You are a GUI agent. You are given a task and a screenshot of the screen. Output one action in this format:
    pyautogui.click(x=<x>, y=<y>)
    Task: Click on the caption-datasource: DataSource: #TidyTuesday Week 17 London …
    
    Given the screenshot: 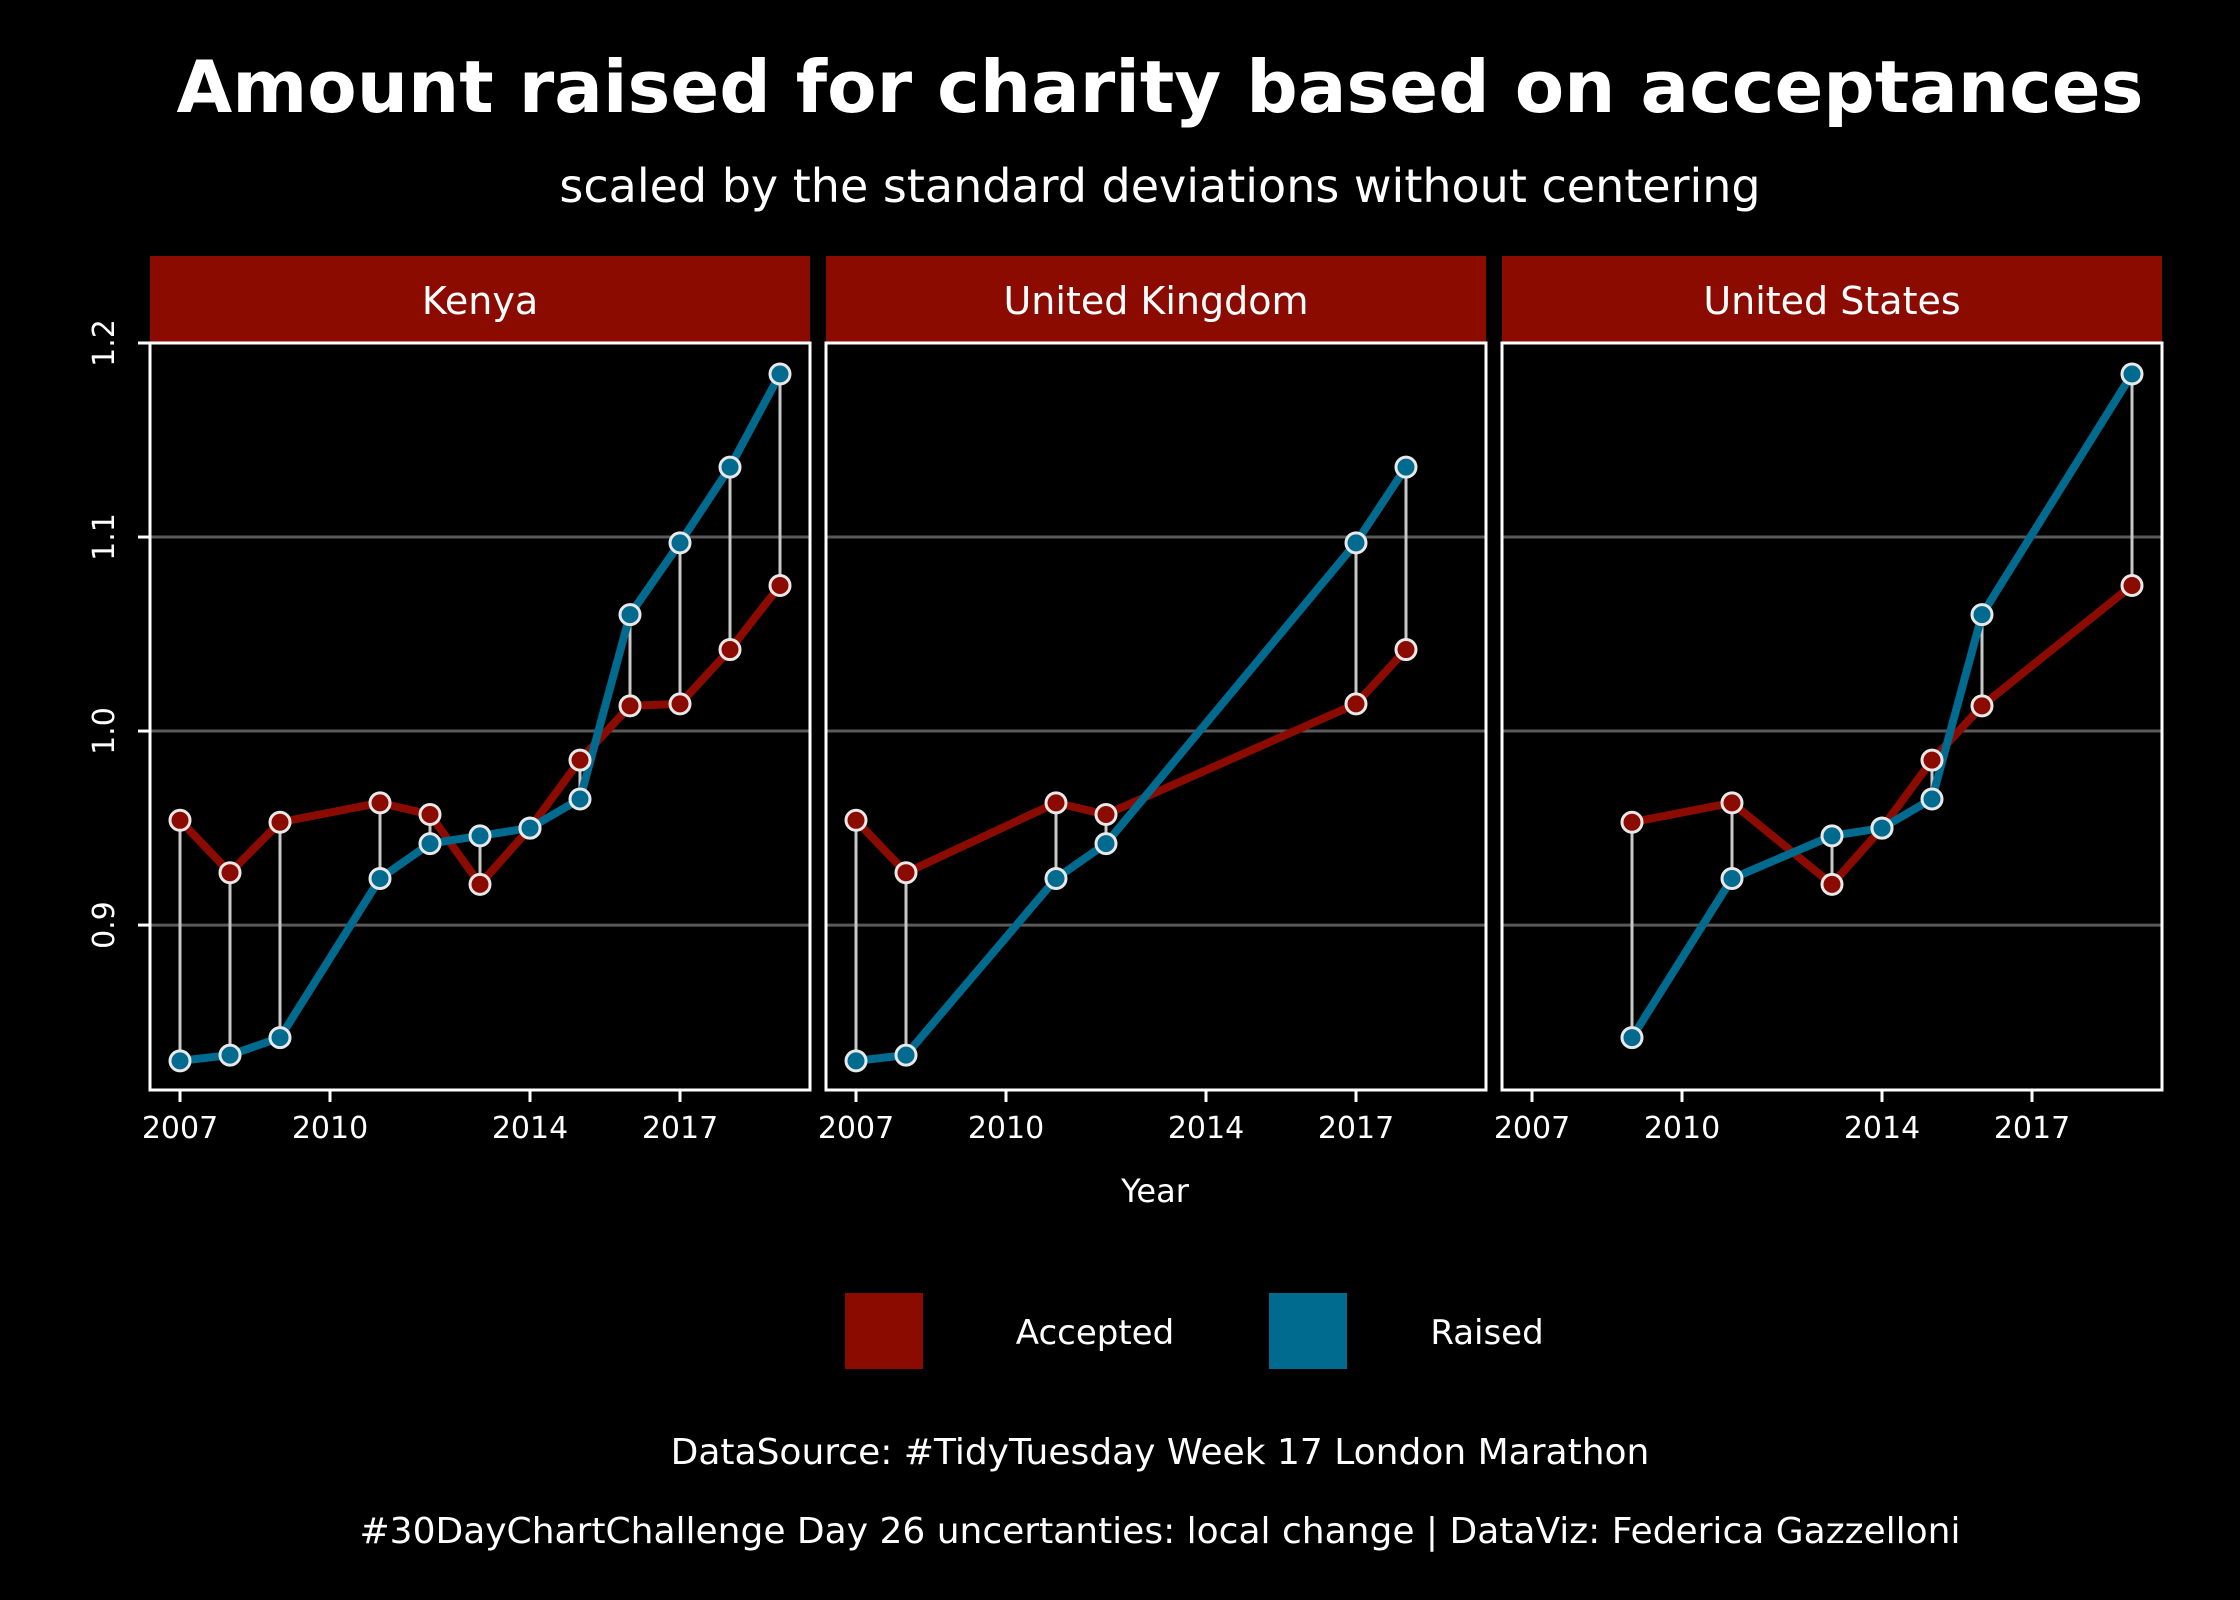 What is the action you would take?
    pyautogui.click(x=1160, y=1452)
    